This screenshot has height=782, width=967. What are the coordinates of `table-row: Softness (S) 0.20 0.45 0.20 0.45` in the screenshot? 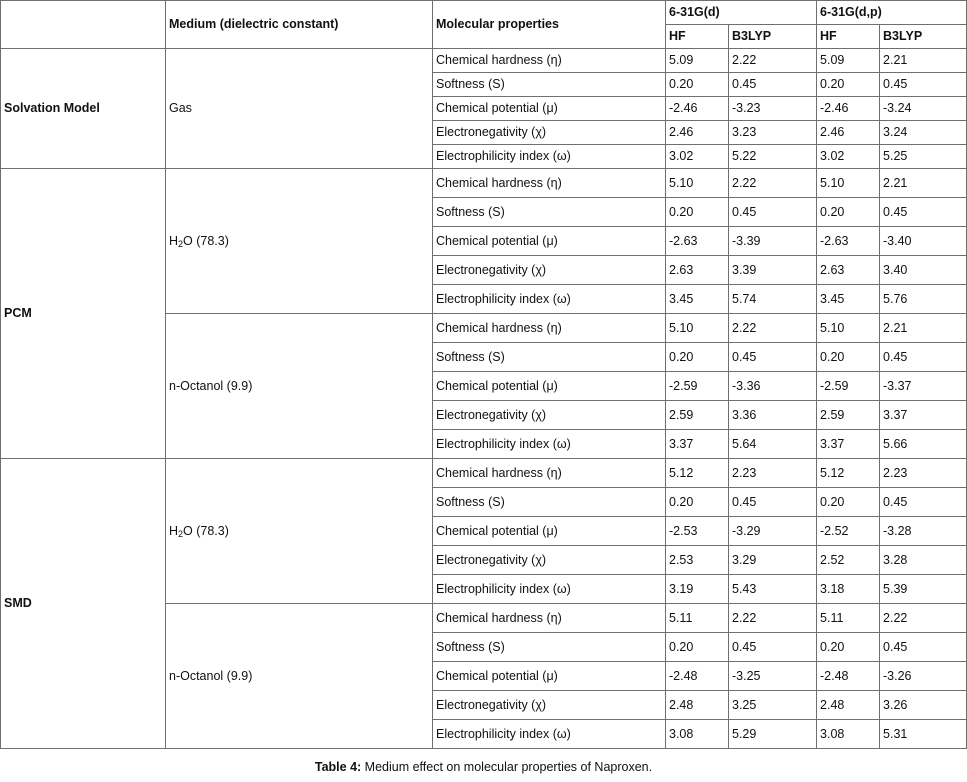 It's located at (484, 84).